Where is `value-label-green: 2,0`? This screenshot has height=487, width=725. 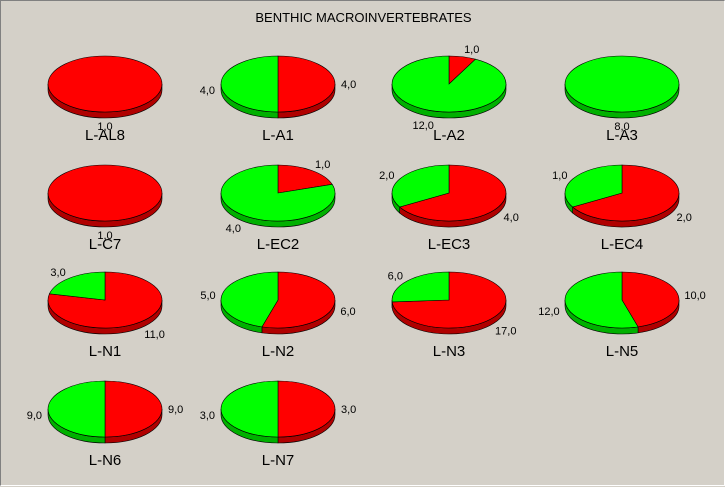 value-label-green: 2,0 is located at coordinates (386, 176).